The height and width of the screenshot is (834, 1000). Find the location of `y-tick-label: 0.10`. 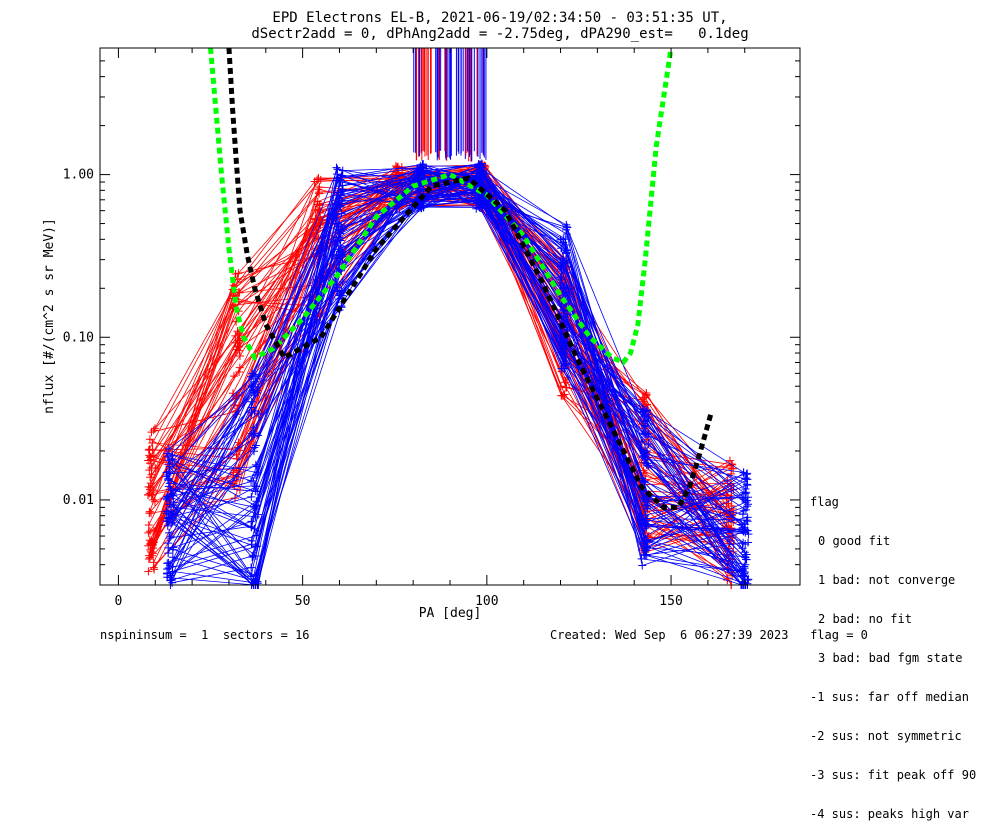

y-tick-label: 0.10 is located at coordinates (78, 337).